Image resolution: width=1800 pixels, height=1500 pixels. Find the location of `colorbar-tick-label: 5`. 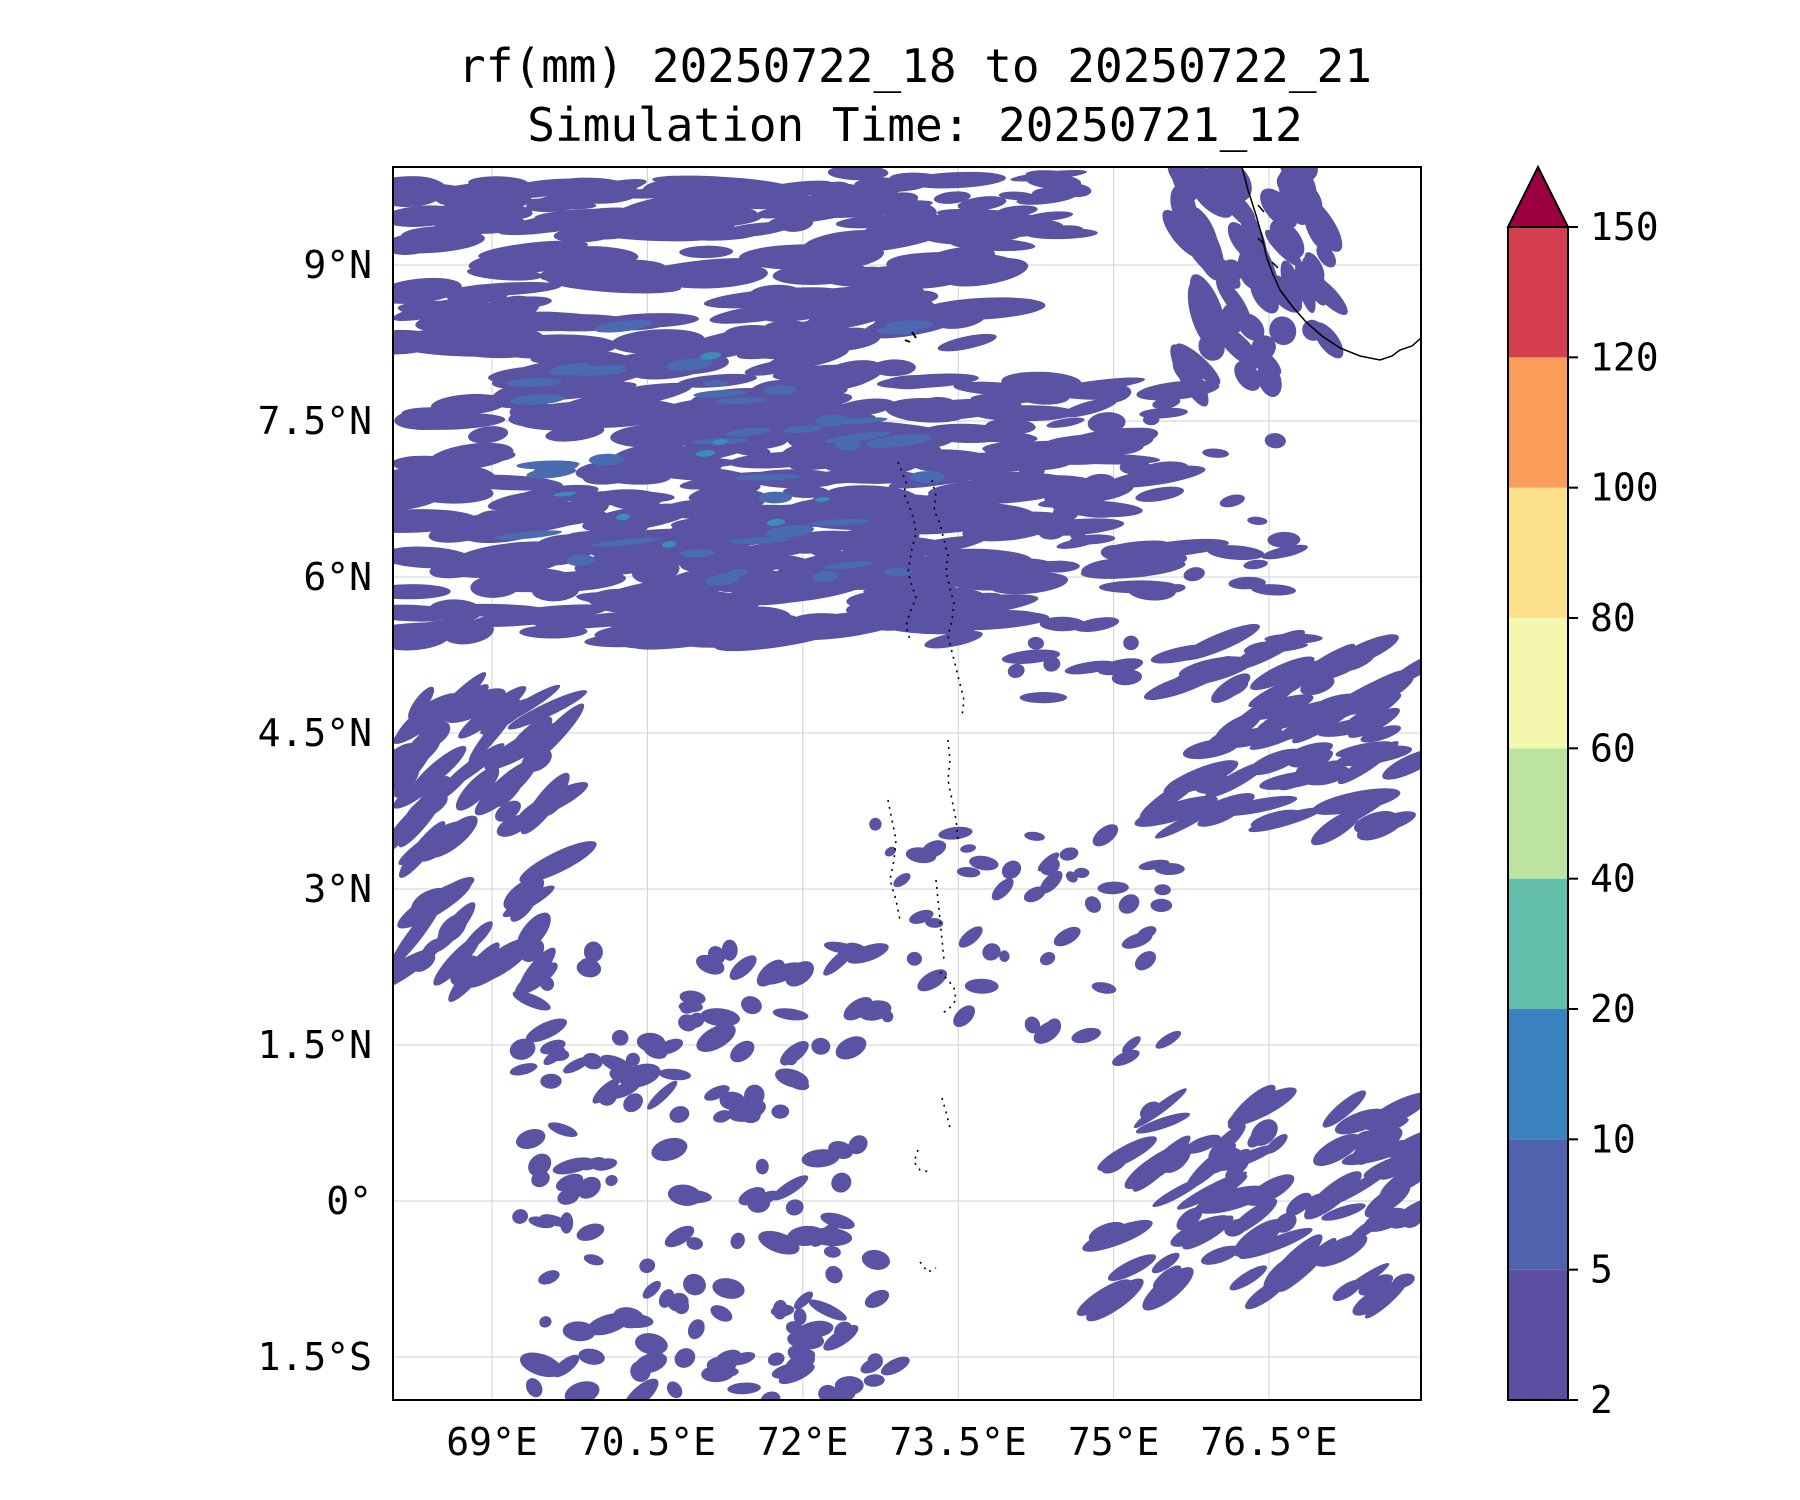

colorbar-tick-label: 5 is located at coordinates (1601, 1270).